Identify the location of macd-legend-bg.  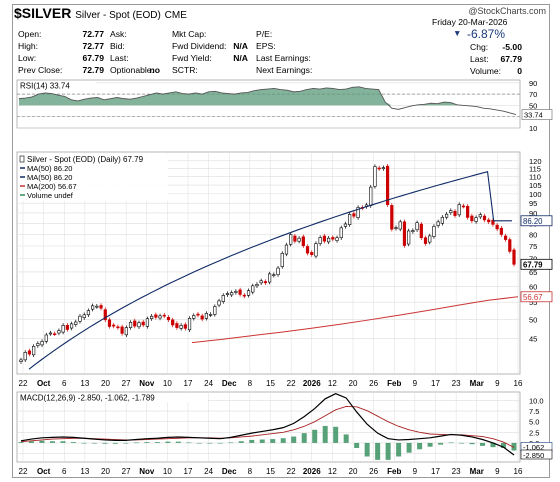
(113, 397).